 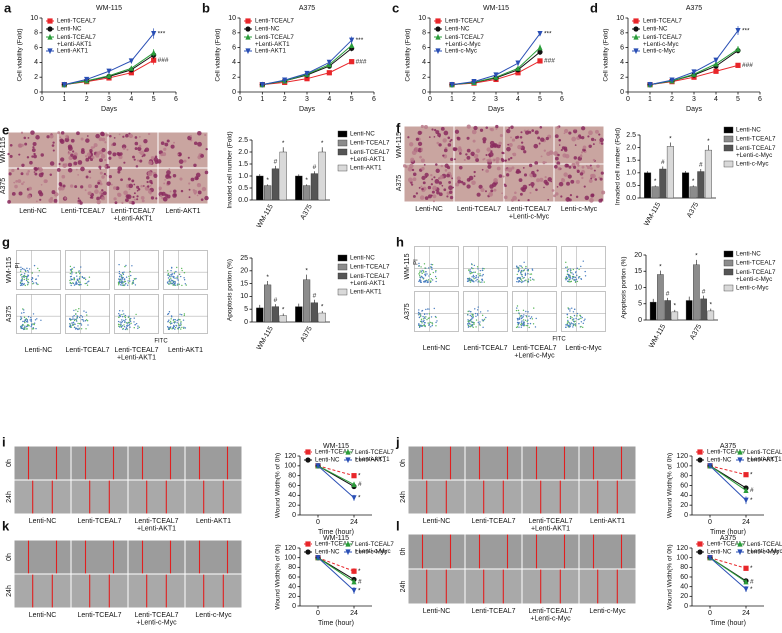 What do you see at coordinates (397, 441) in the screenshot?
I see `panel-letter: j` at bounding box center [397, 441].